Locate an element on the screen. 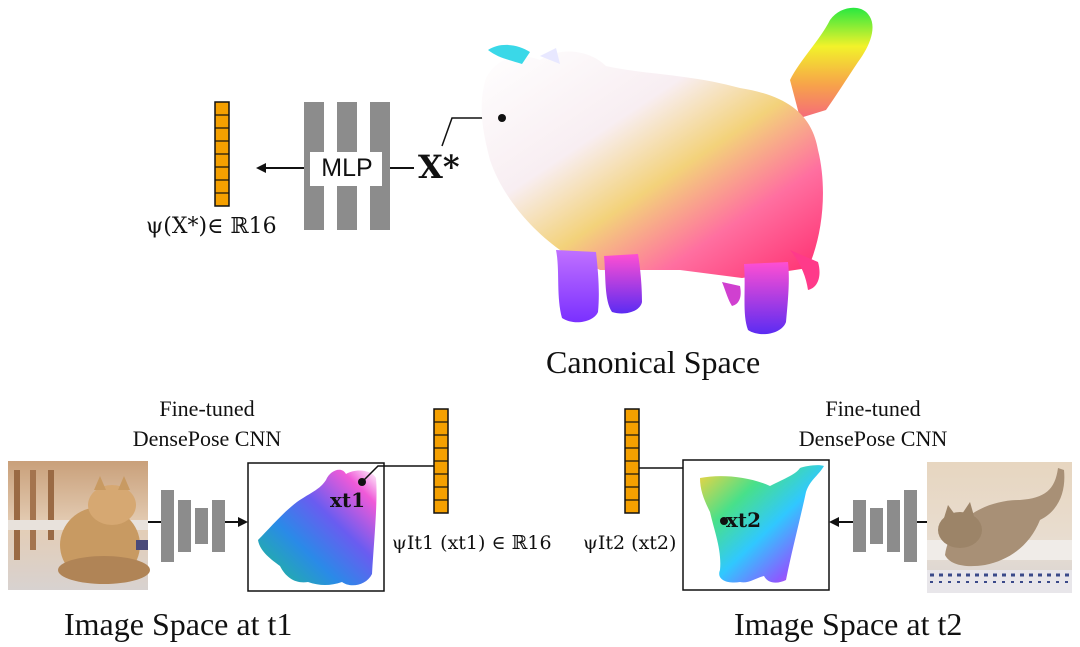 The height and width of the screenshot is (647, 1080). mlp-network is located at coordinates (347, 166).